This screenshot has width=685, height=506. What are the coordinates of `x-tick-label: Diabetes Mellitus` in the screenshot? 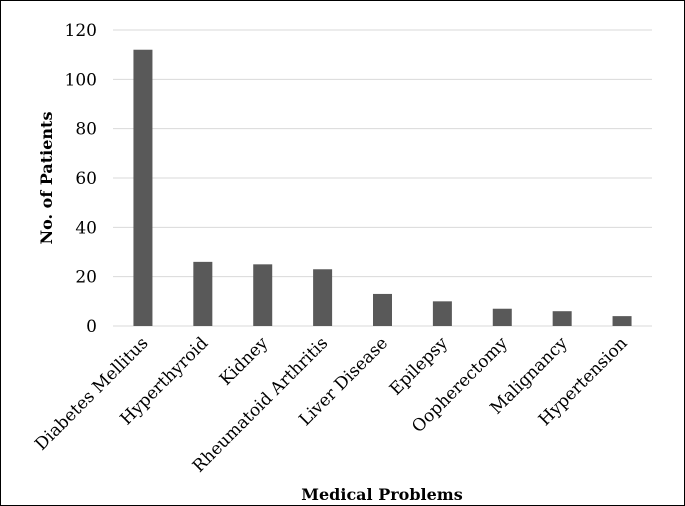 It's located at (91, 393).